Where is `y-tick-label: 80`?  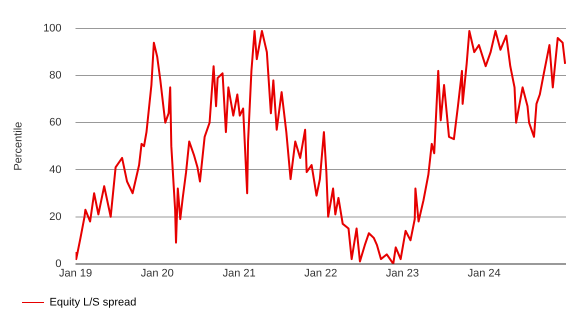 y-tick-label: 80 is located at coordinates (55, 76).